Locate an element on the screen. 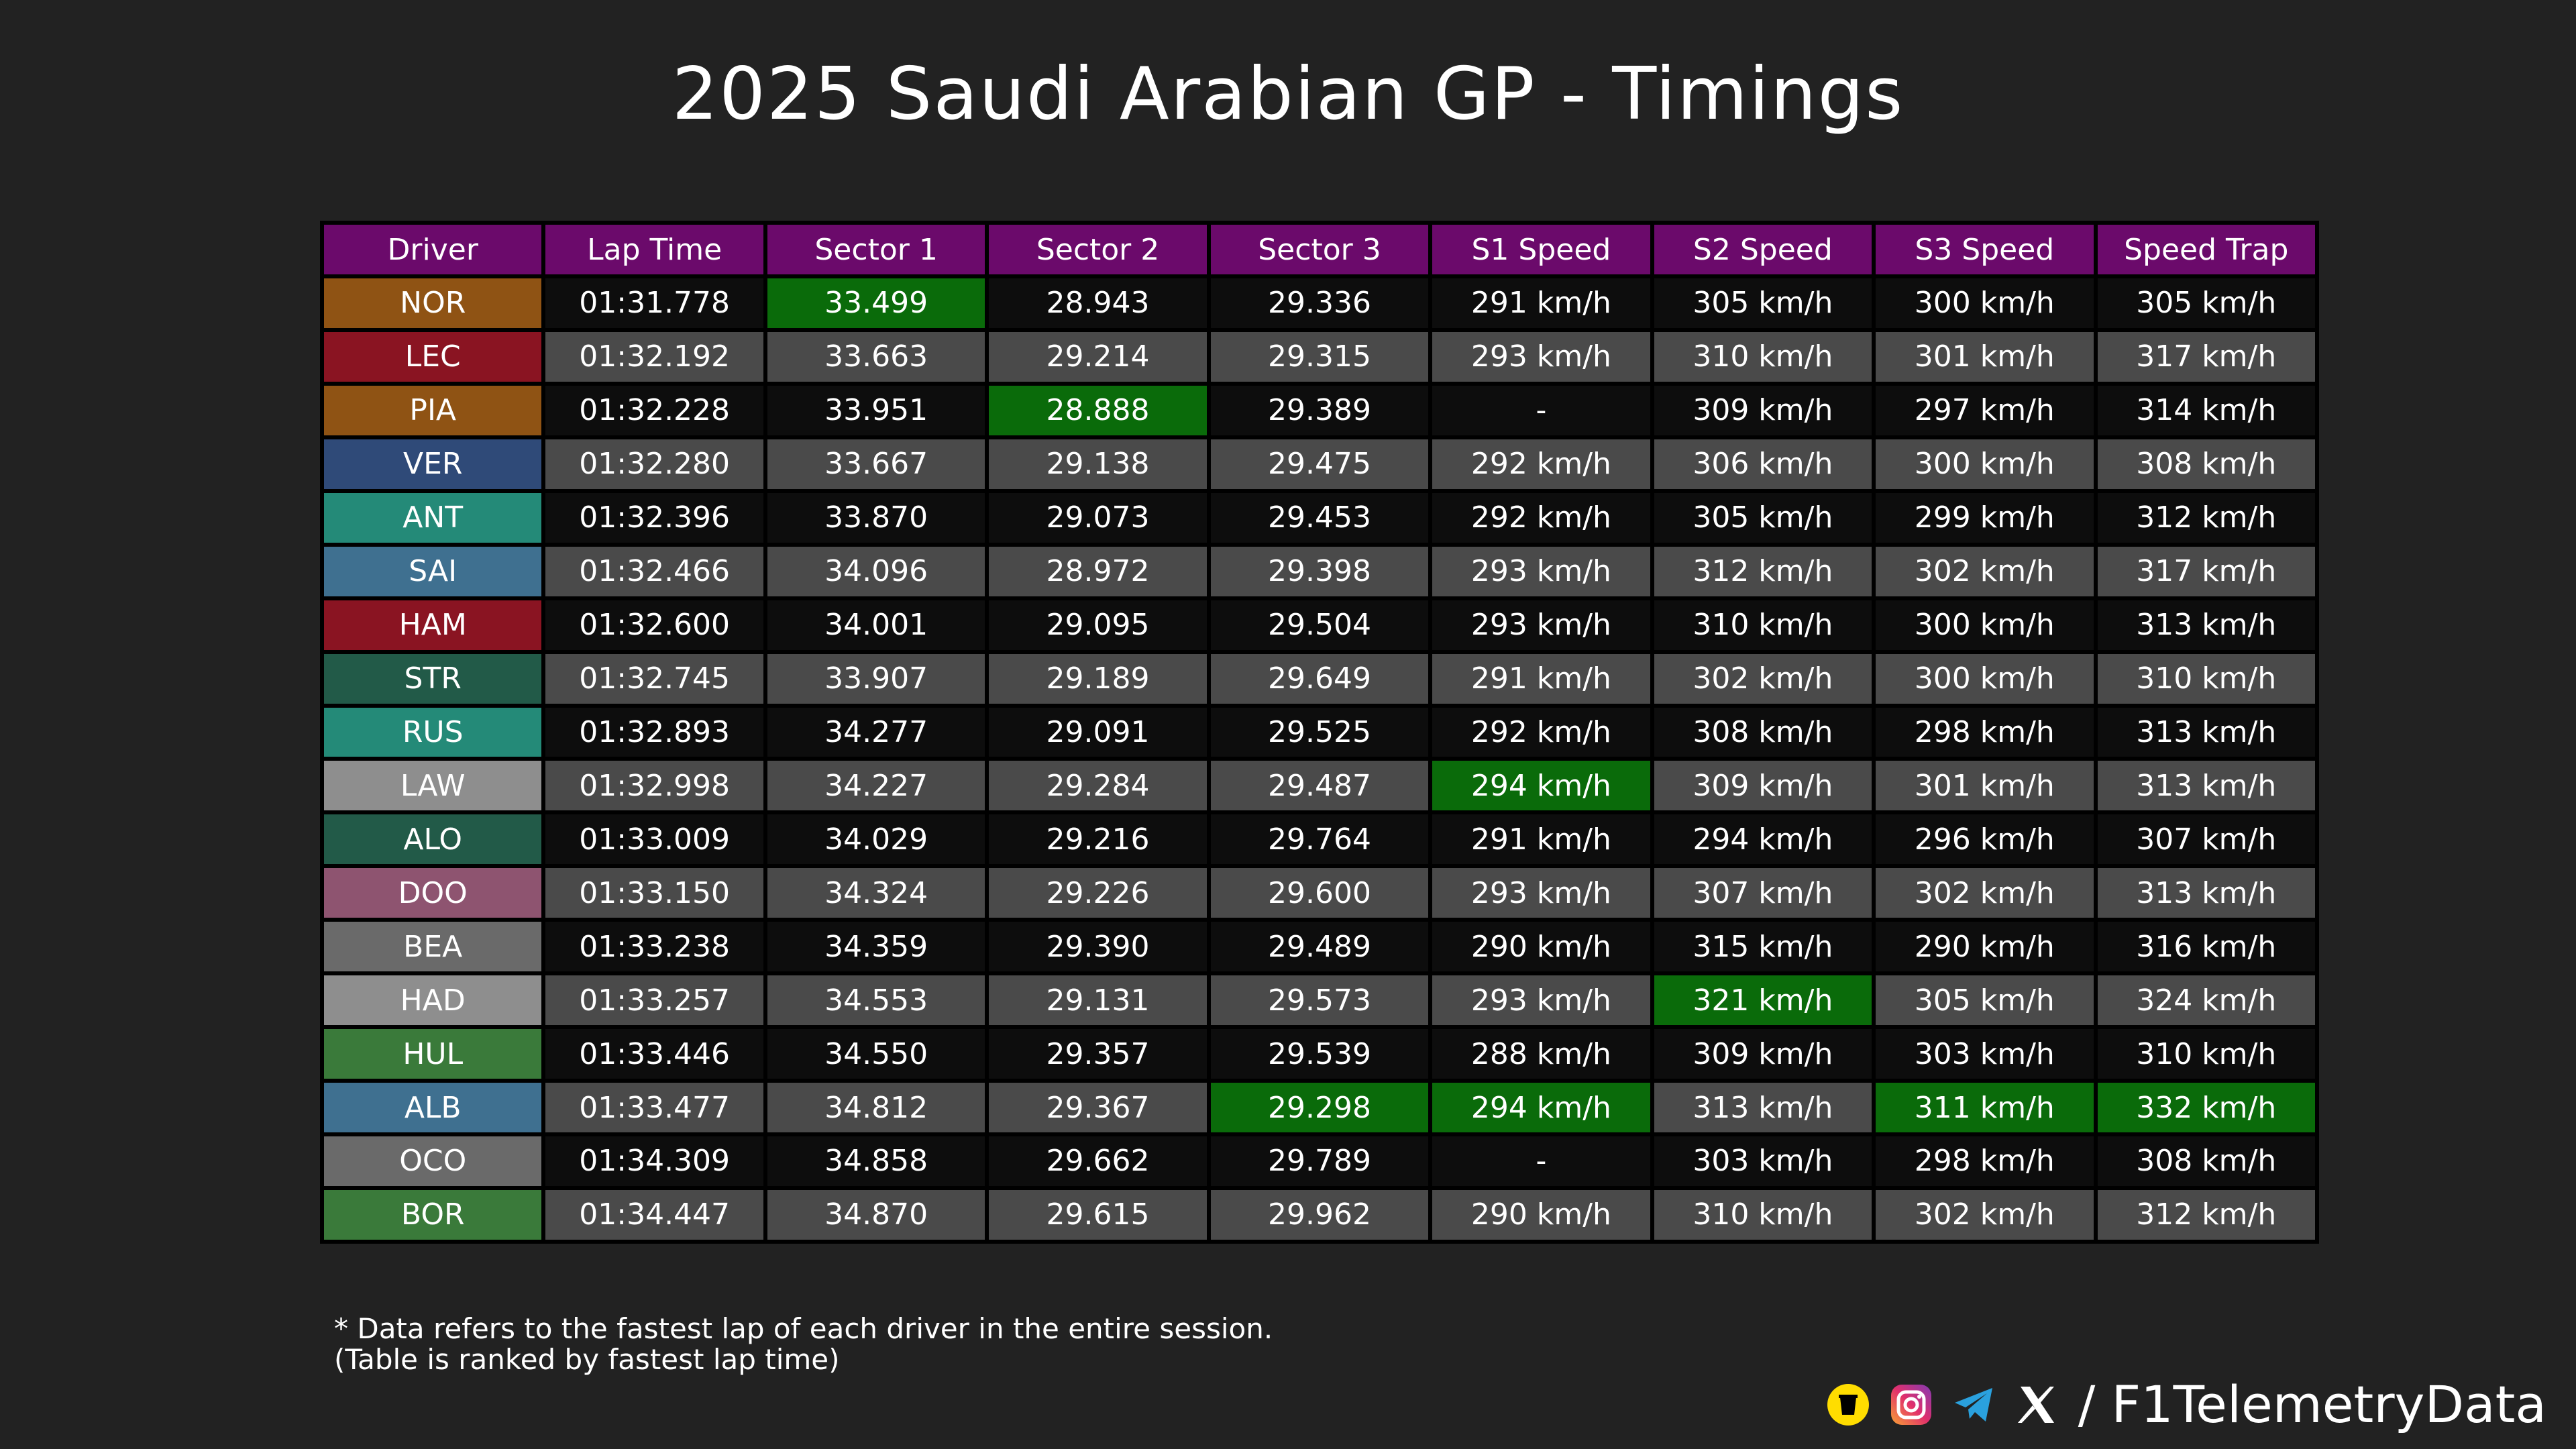  table-cell: 29.189 is located at coordinates (1098, 678).